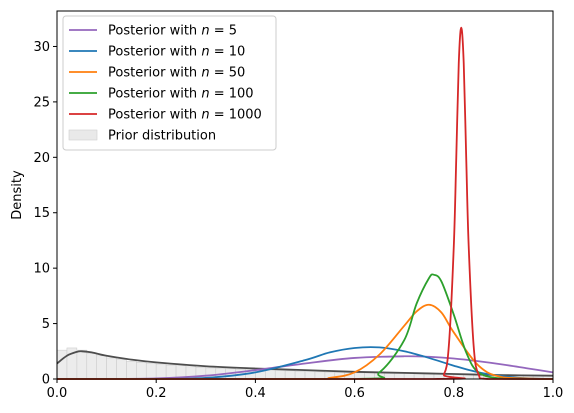 The image size is (574, 413). Describe the element at coordinates (17, 195) in the screenshot. I see `y-axis-label: Density` at that location.